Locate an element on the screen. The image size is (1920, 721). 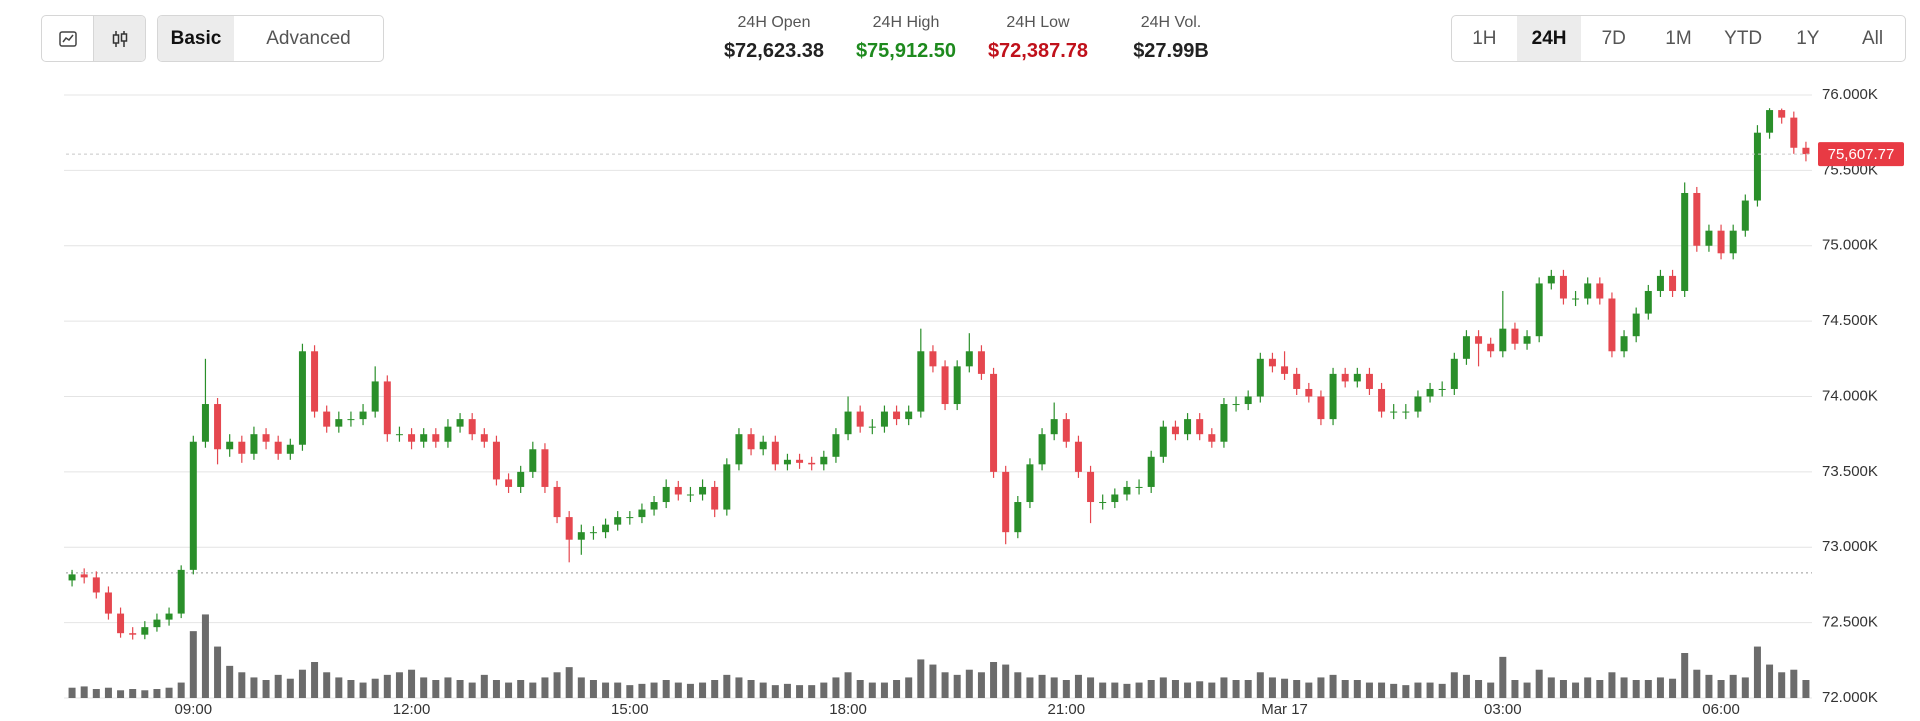
chart-style-toggle is located at coordinates (93, 38).